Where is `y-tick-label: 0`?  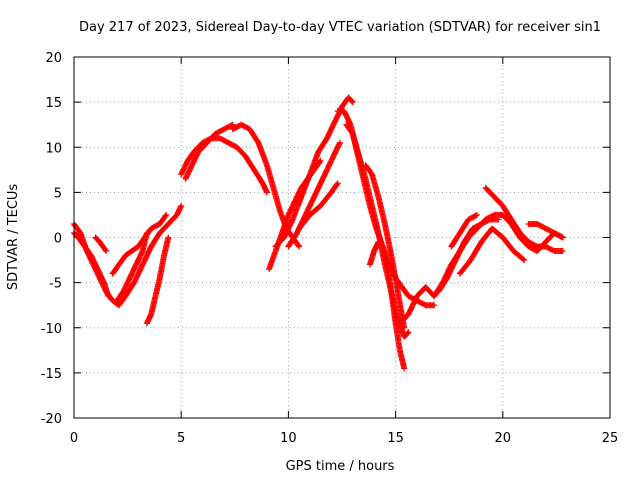 y-tick-label: 0 is located at coordinates (58, 239).